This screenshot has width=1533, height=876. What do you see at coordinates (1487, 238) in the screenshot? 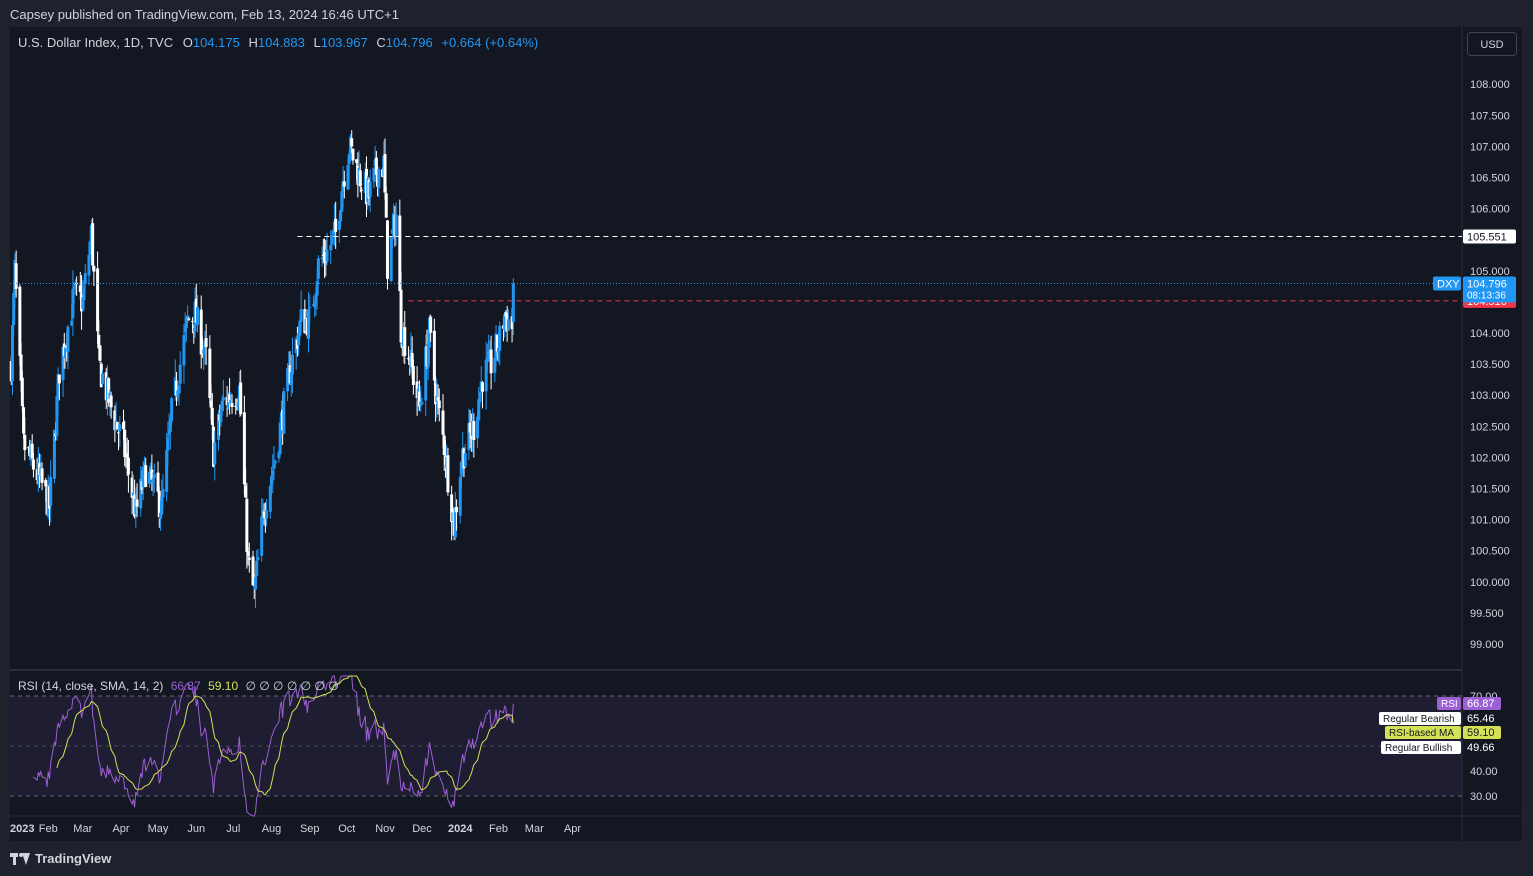
I see `resistance-price-label: 105.551` at bounding box center [1487, 238].